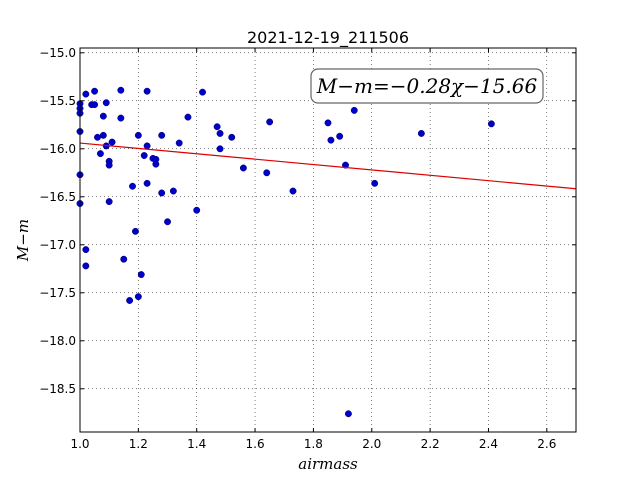  I want to click on y-tick-label: −16.0, so click(57, 149).